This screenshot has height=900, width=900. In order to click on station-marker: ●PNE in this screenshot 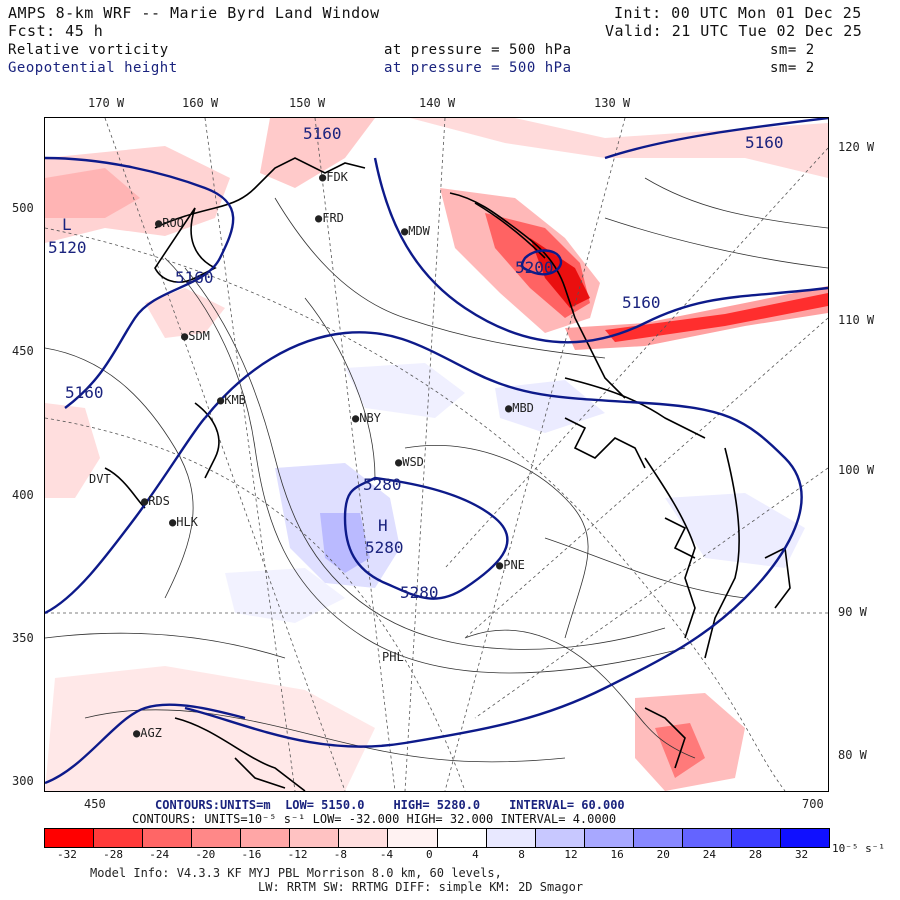, I will do `click(510, 565)`.